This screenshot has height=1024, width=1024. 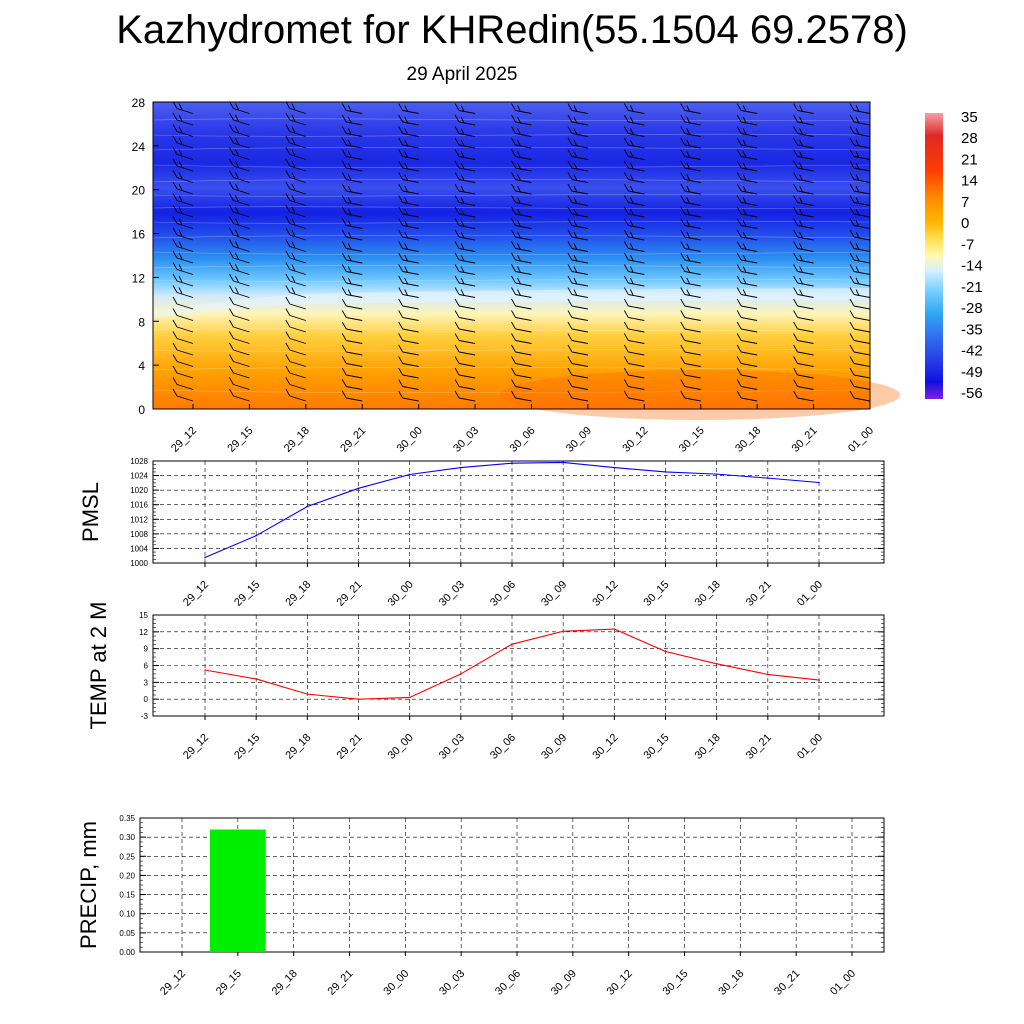 What do you see at coordinates (843, 983) in the screenshot?
I see `x-tick-label: 01_00` at bounding box center [843, 983].